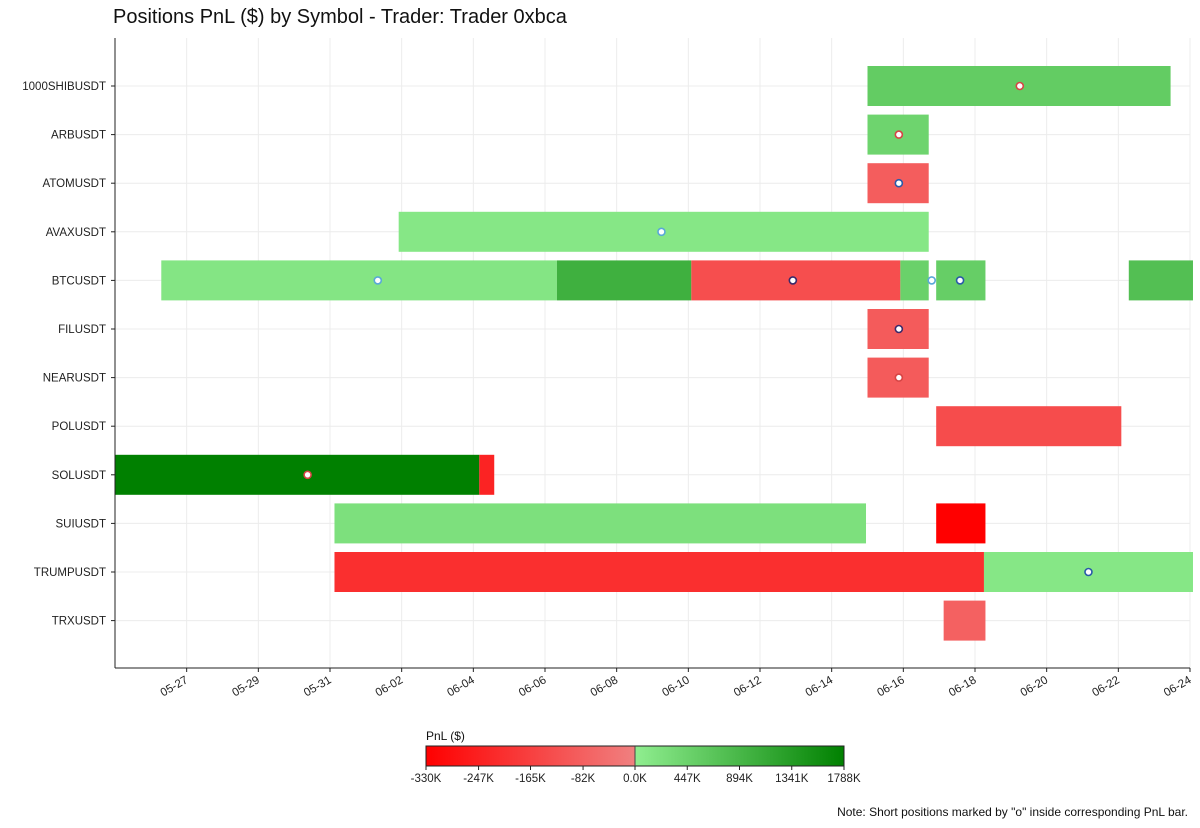 This screenshot has height=828, width=1200. I want to click on colorbar-tick-label: 1788K, so click(844, 779).